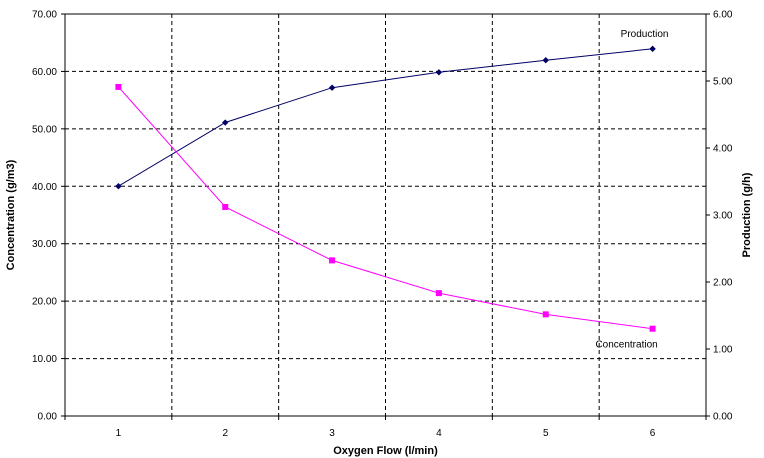 The height and width of the screenshot is (458, 764). I want to click on right-tick-label: 4.00, so click(723, 149).